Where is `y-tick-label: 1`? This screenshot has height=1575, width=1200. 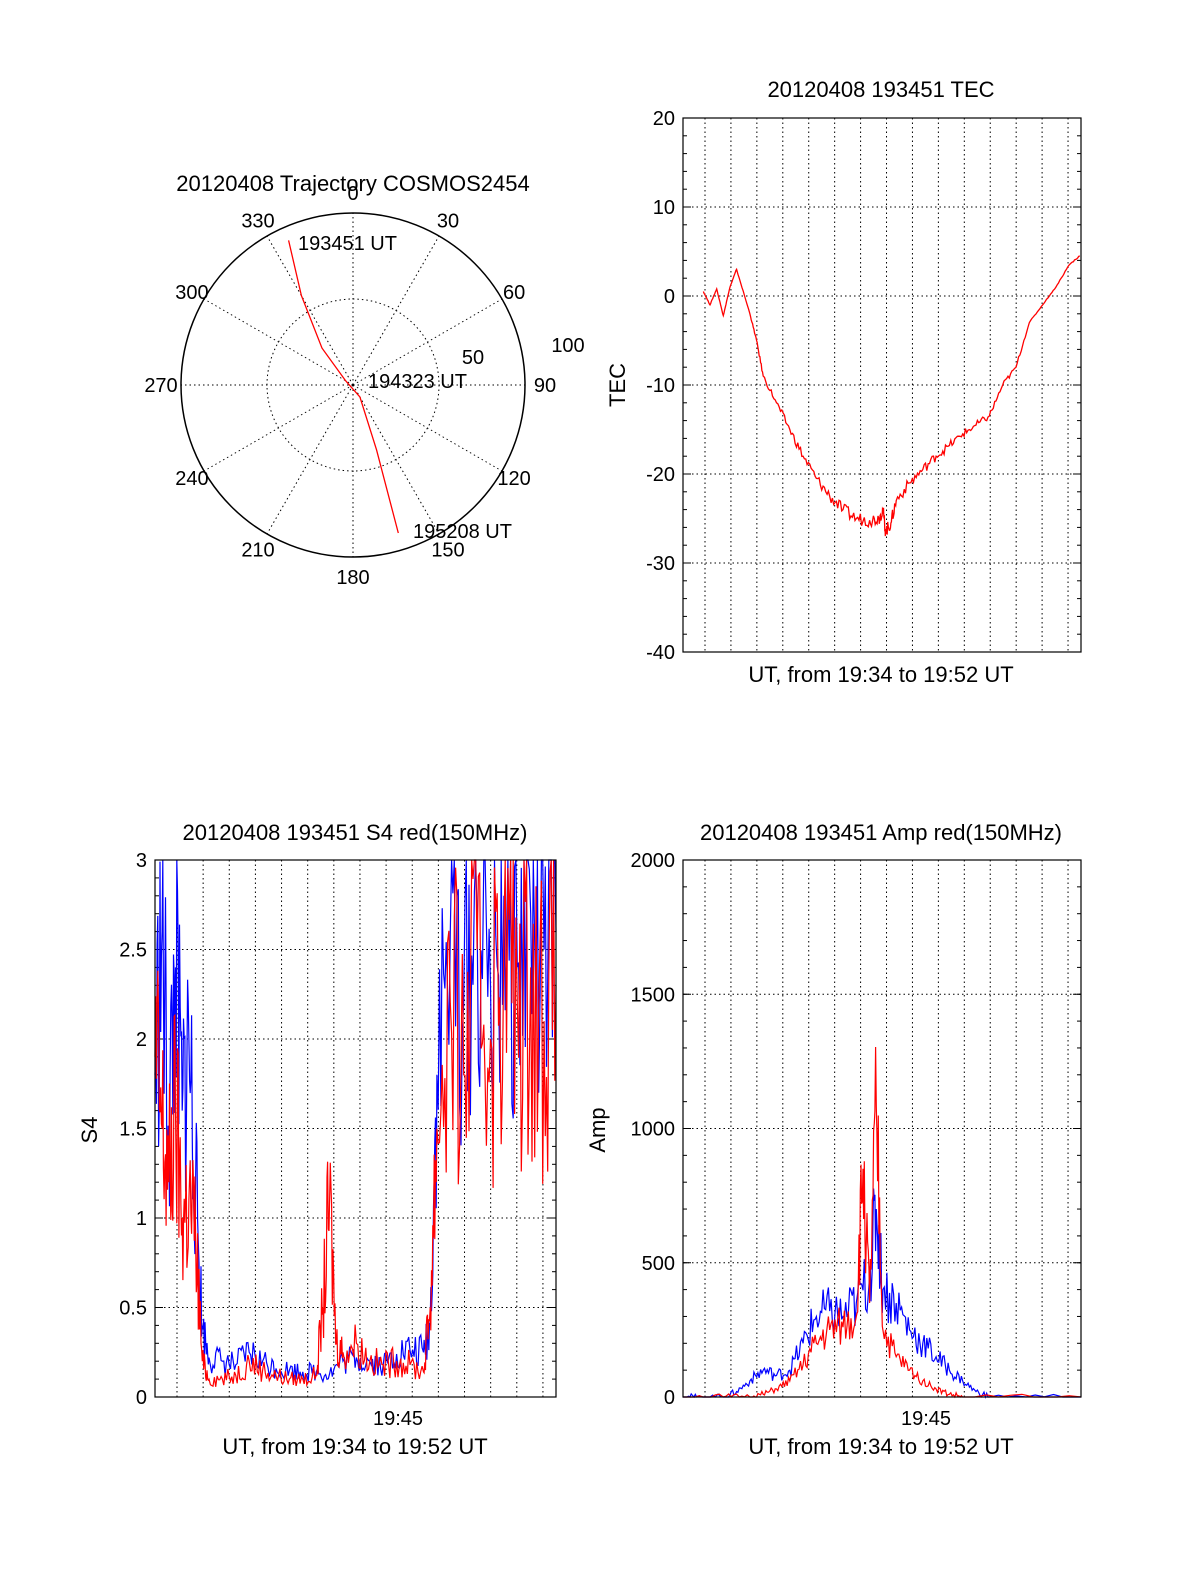
y-tick-label: 1 is located at coordinates (141, 1219).